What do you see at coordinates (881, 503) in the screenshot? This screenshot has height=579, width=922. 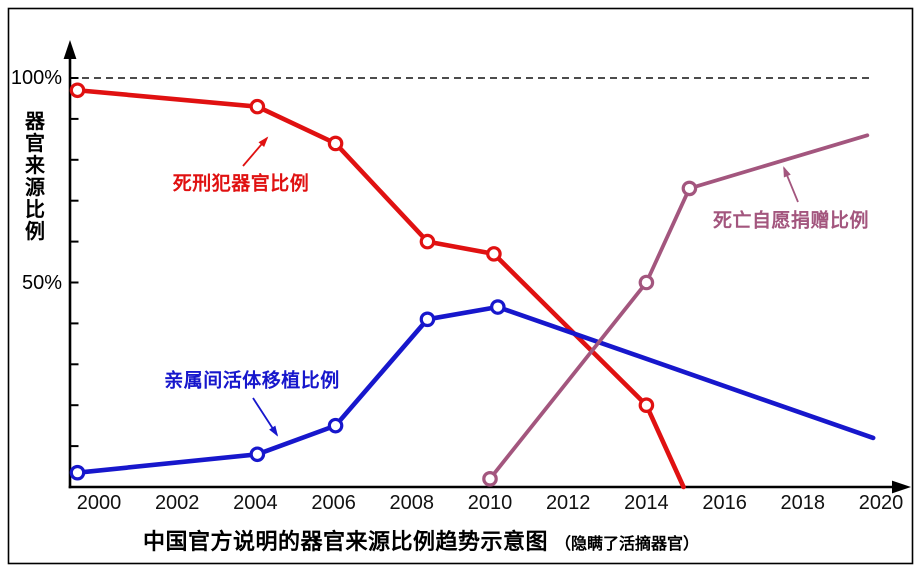 I see `x-tick-label-2020: 2020` at bounding box center [881, 503].